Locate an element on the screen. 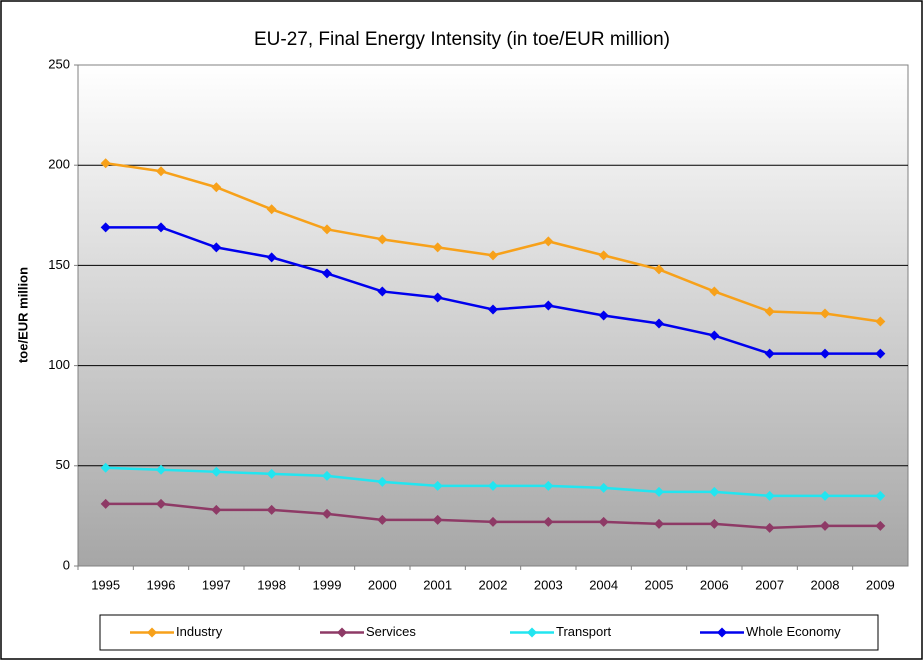  x-tick-label: 1996 is located at coordinates (161, 584).